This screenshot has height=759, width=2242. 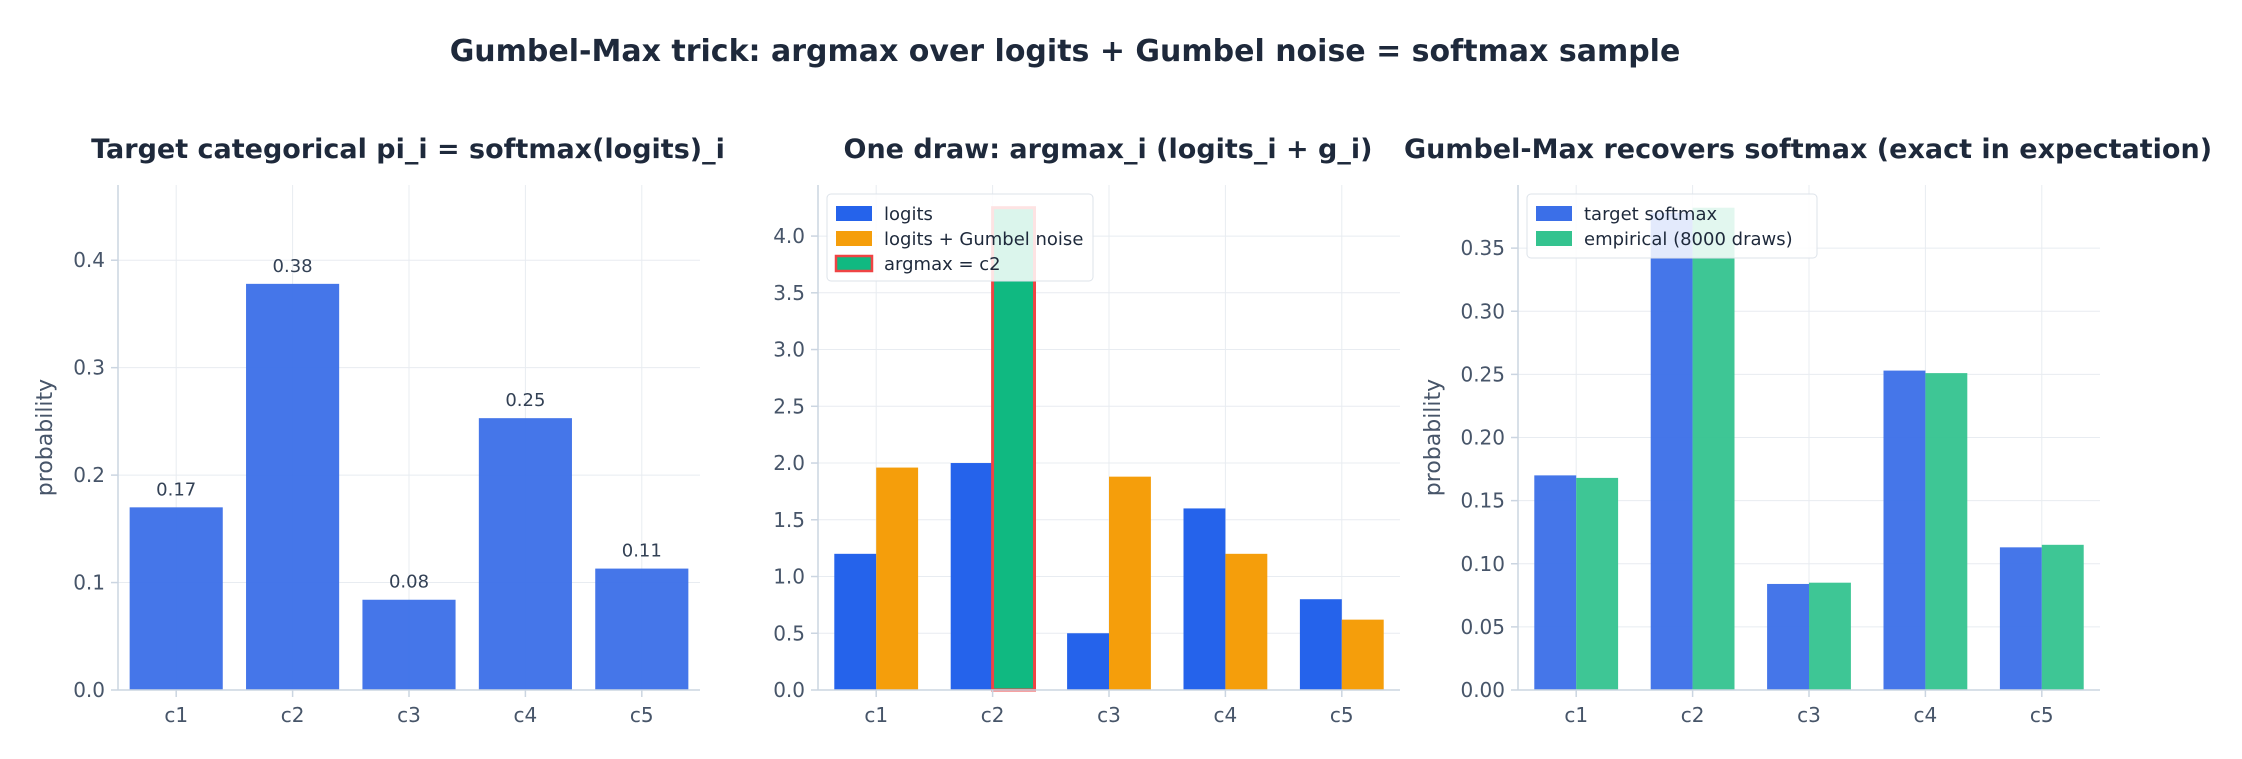 What do you see at coordinates (525, 554) in the screenshot?
I see `bar-c4` at bounding box center [525, 554].